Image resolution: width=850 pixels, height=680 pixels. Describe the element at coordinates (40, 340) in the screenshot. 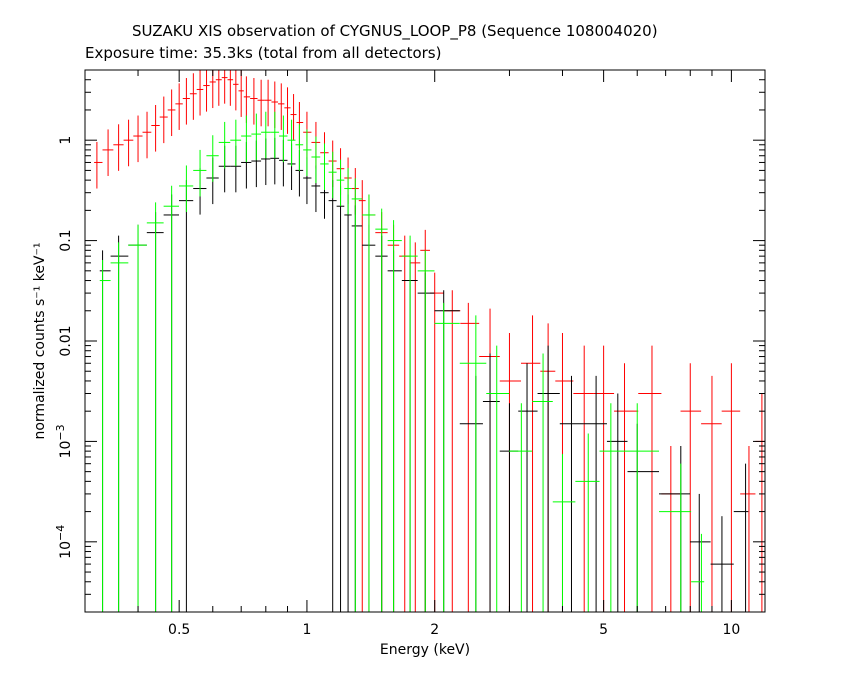

I see `y-axis-label: normalized counts s⁻¹ keV⁻¹` at that location.